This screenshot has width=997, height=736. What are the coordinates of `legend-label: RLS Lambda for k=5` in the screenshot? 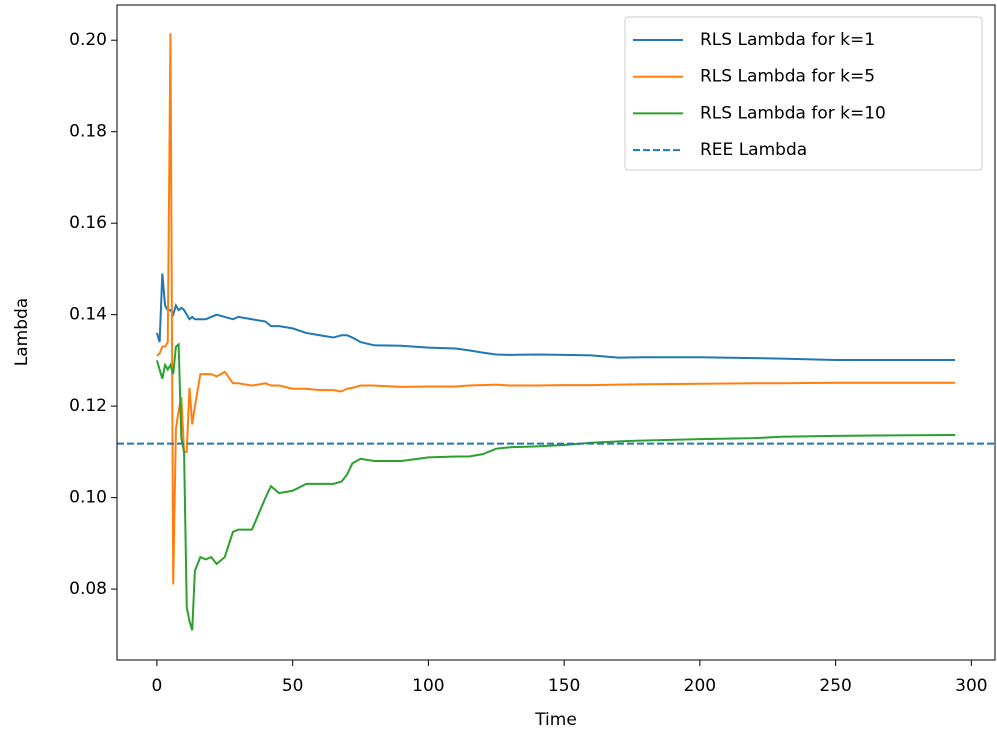 It's located at (787, 77).